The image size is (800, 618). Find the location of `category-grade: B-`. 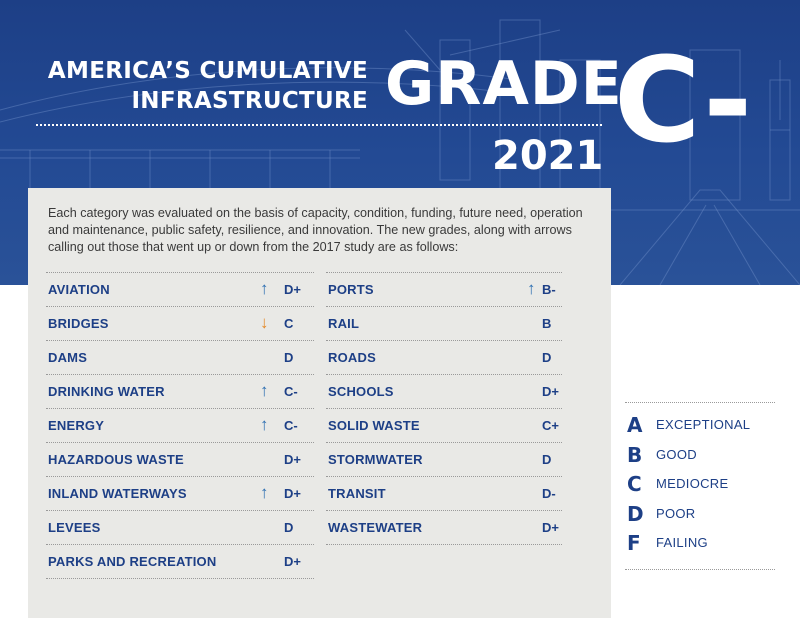

category-grade: B- is located at coordinates (549, 289).